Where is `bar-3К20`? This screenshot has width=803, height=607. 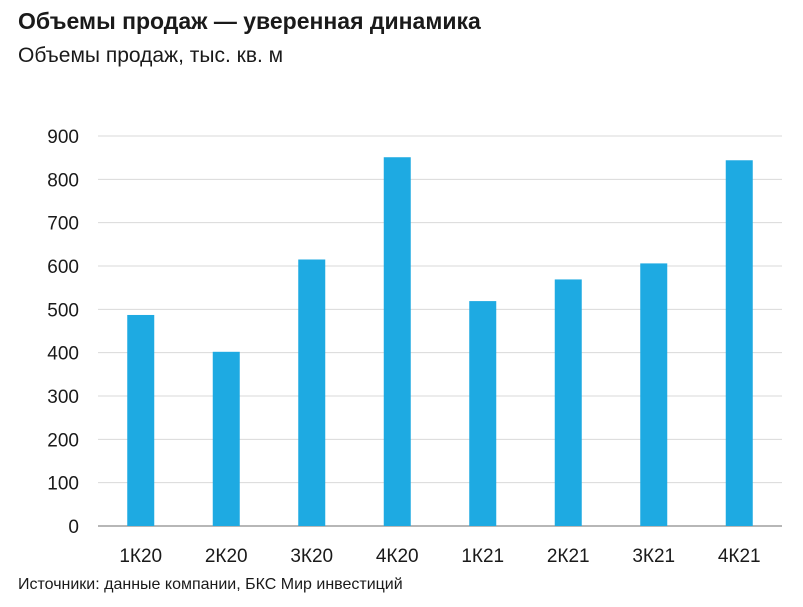 bar-3К20 is located at coordinates (312, 392).